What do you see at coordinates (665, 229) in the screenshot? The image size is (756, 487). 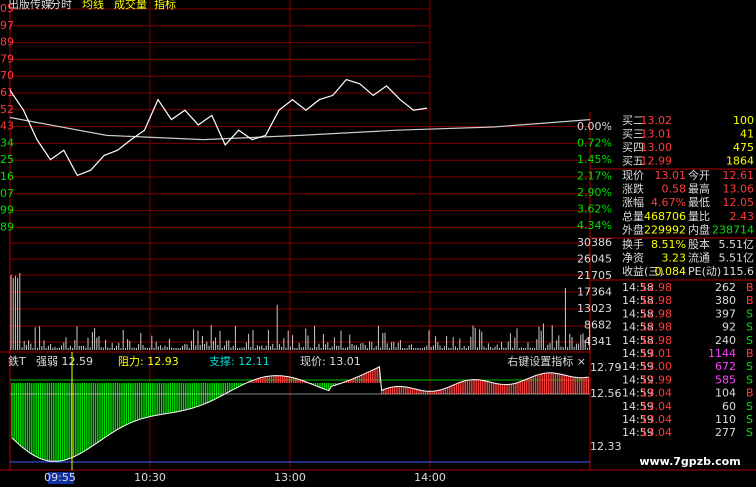 I see `quote-value: 229992` at bounding box center [665, 229].